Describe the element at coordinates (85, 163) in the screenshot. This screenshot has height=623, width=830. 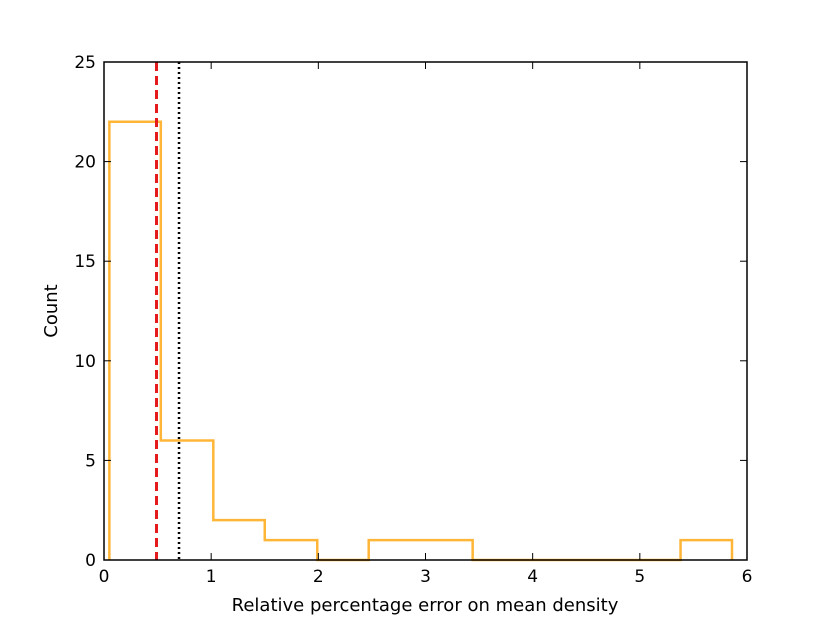
I see `y-tick-label: 20` at that location.